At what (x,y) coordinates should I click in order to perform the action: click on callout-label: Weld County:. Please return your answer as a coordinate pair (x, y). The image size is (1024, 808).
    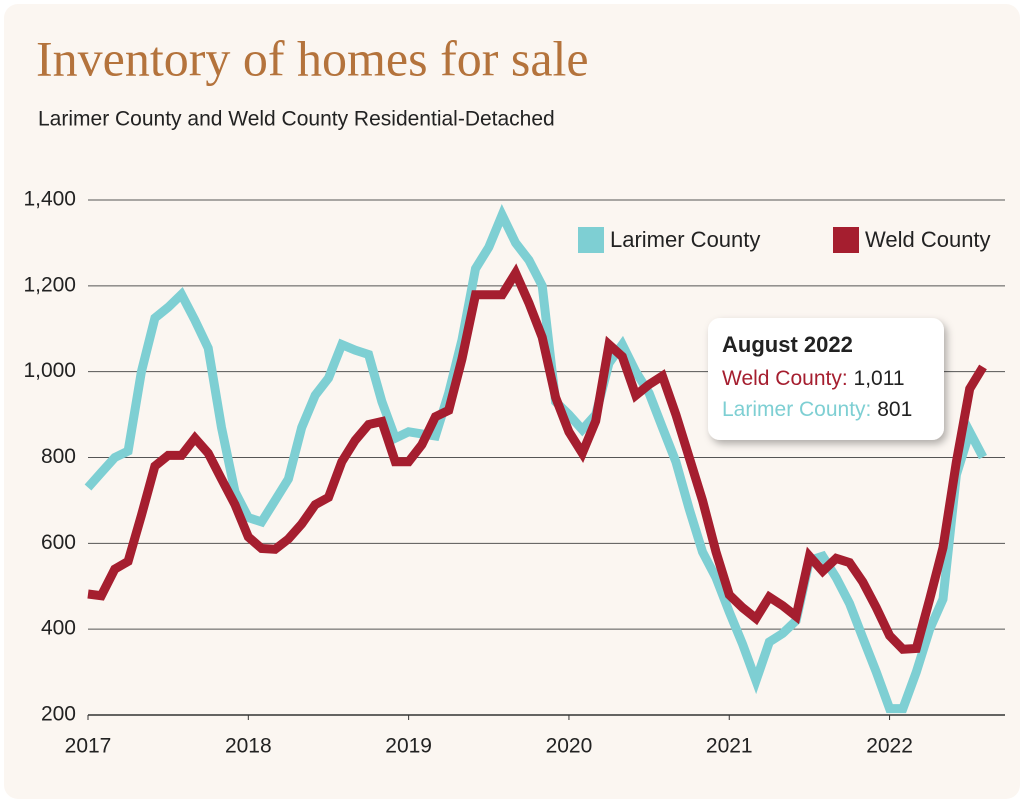
    Looking at the image, I should click on (785, 378).